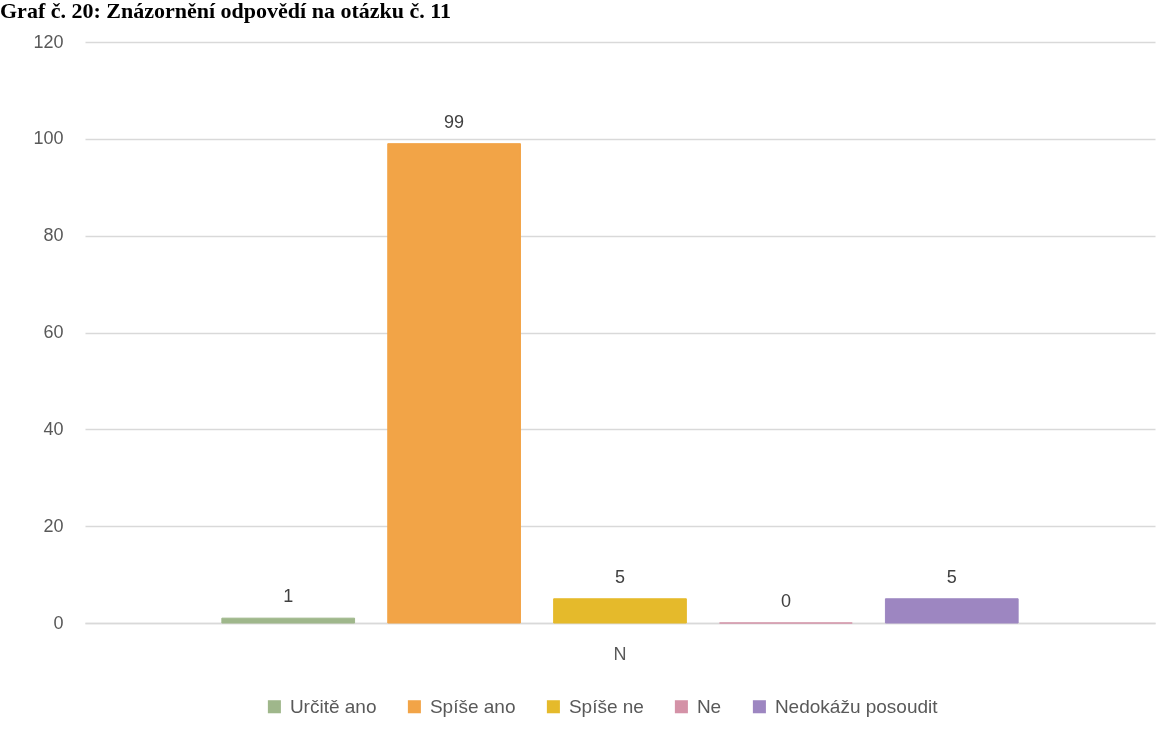 The width and height of the screenshot is (1172, 740). I want to click on legend-label: Ne, so click(709, 706).